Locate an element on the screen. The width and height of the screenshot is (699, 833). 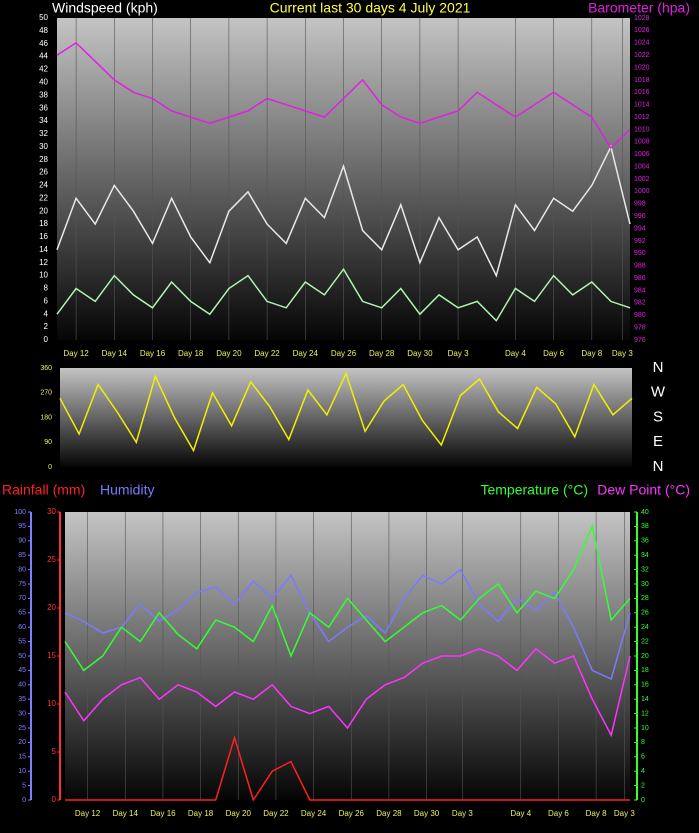
x-tick-label: Day 12 is located at coordinates (88, 813).